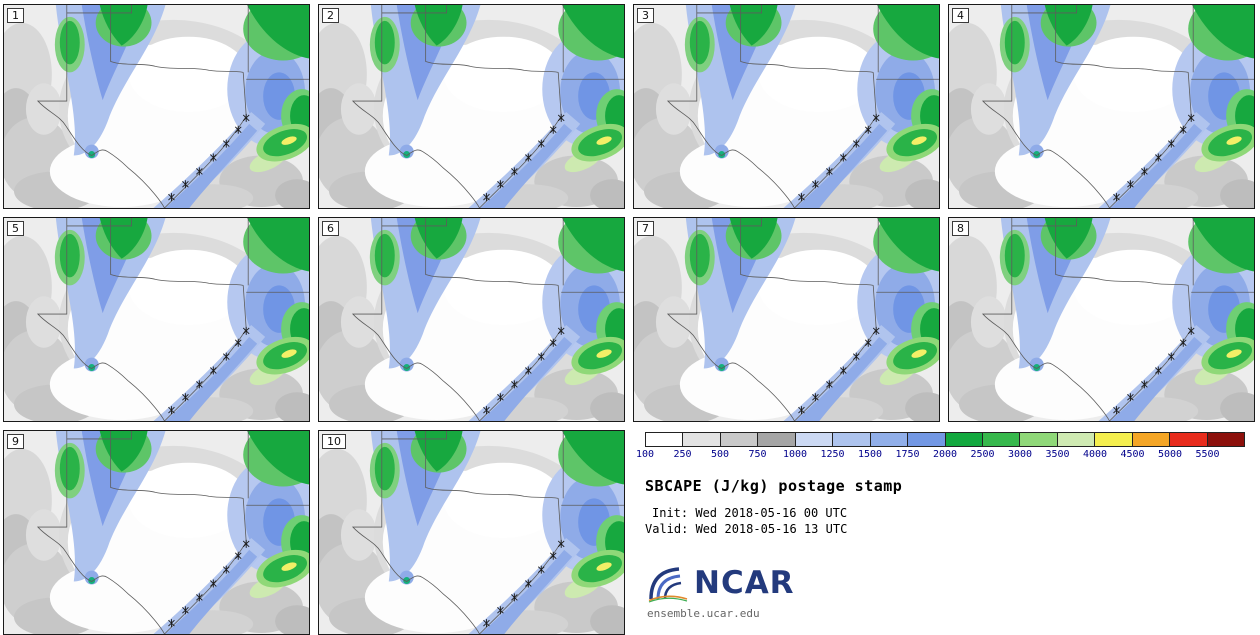  What do you see at coordinates (1207, 454) in the screenshot?
I see `colorbar-tick-label: 5500` at bounding box center [1207, 454].